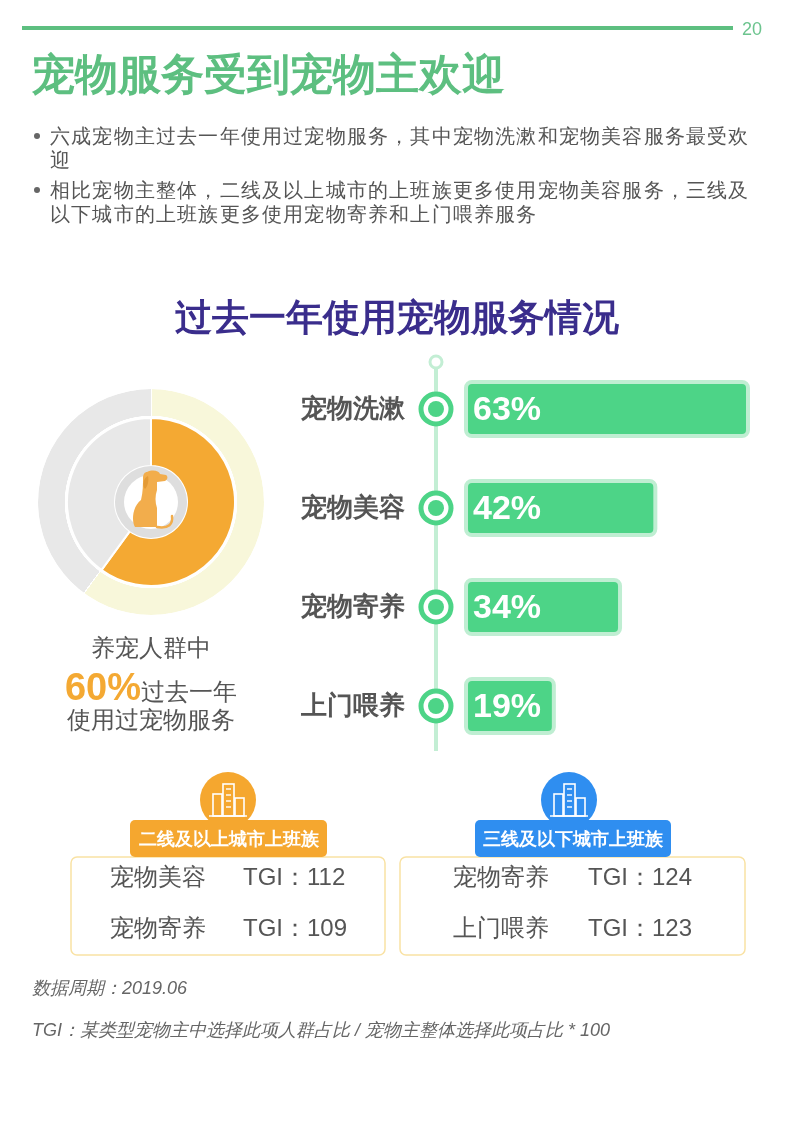 The width and height of the screenshot is (793, 1122). Describe the element at coordinates (294, 877) in the screenshot. I see `text: TGI：112` at that location.